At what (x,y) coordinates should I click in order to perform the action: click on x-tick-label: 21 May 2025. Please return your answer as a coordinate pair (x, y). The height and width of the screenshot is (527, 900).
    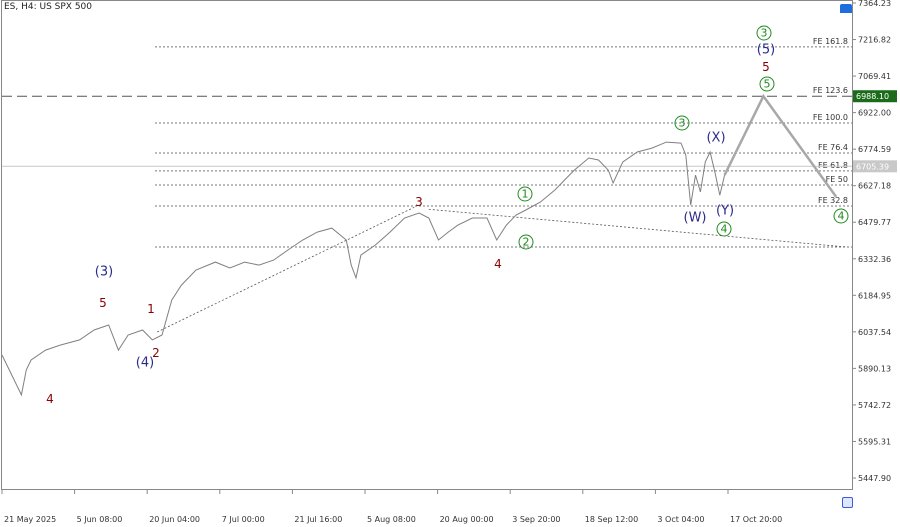
    Looking at the image, I should click on (30, 519).